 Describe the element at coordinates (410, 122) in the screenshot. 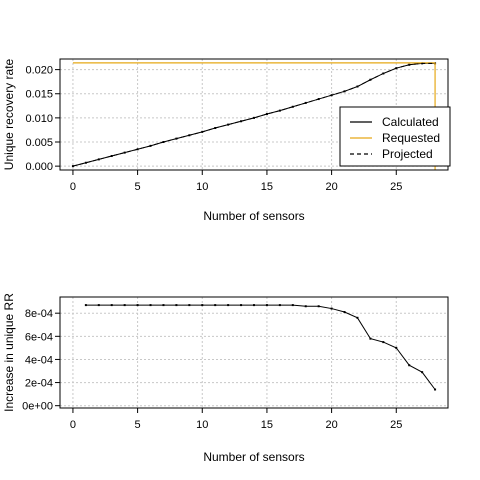

I see `legend-label-calculated: Calculated` at that location.